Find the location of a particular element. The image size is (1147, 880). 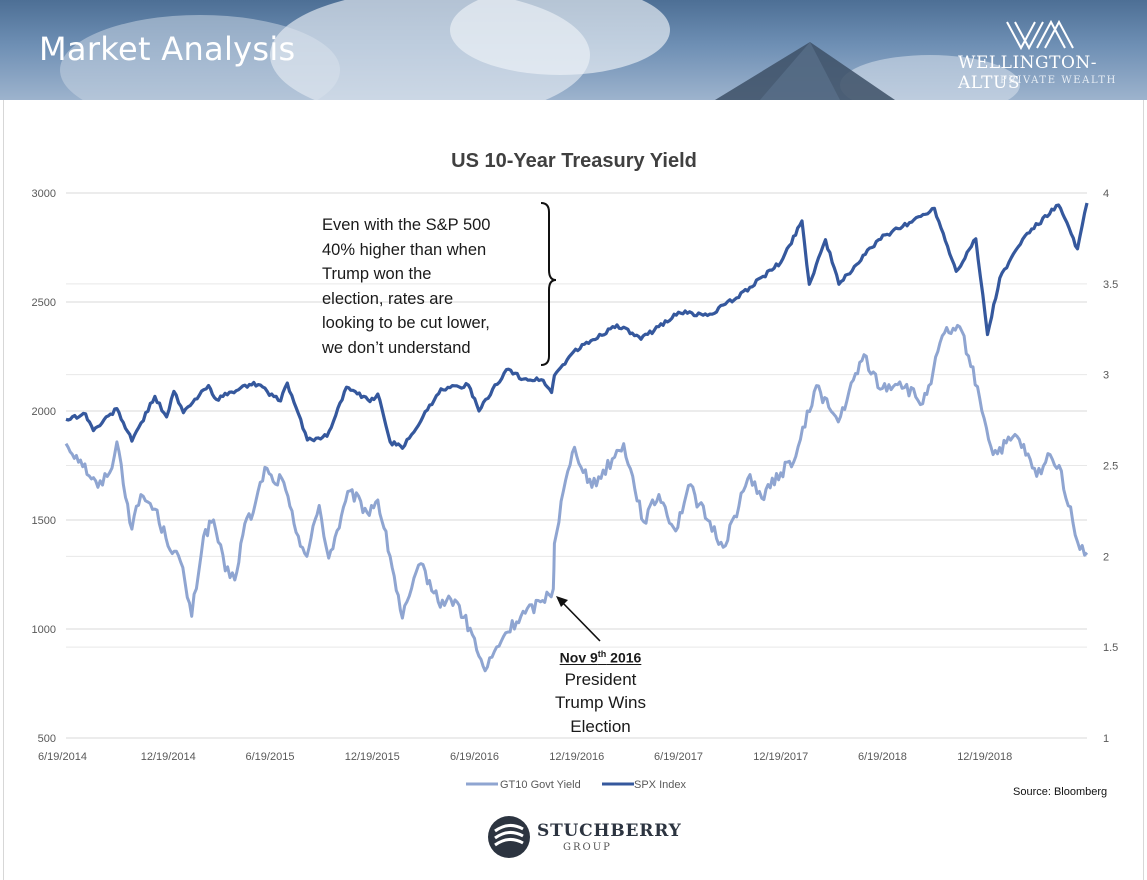

x-tick-label: 6/19/2018 is located at coordinates (882, 757).